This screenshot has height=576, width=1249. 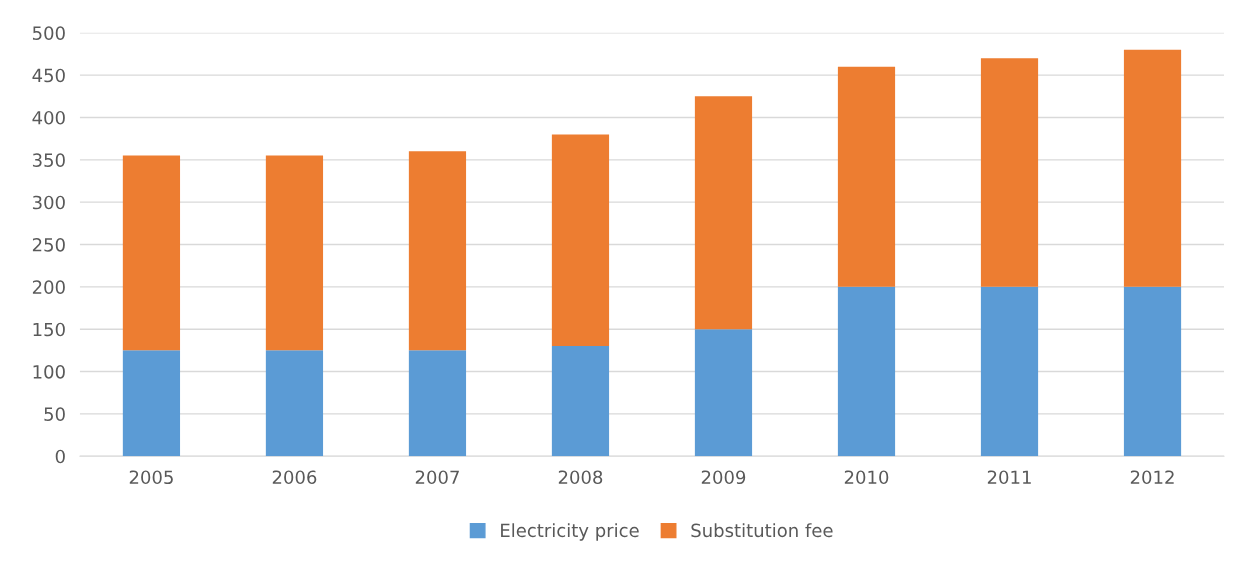 I want to click on y-tick-label: 150, so click(x=49, y=329).